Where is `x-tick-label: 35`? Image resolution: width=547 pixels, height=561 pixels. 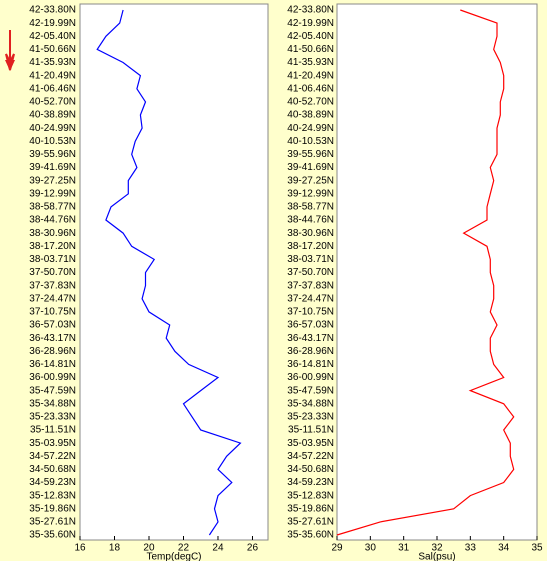 x-tick-label: 35 is located at coordinates (537, 548).